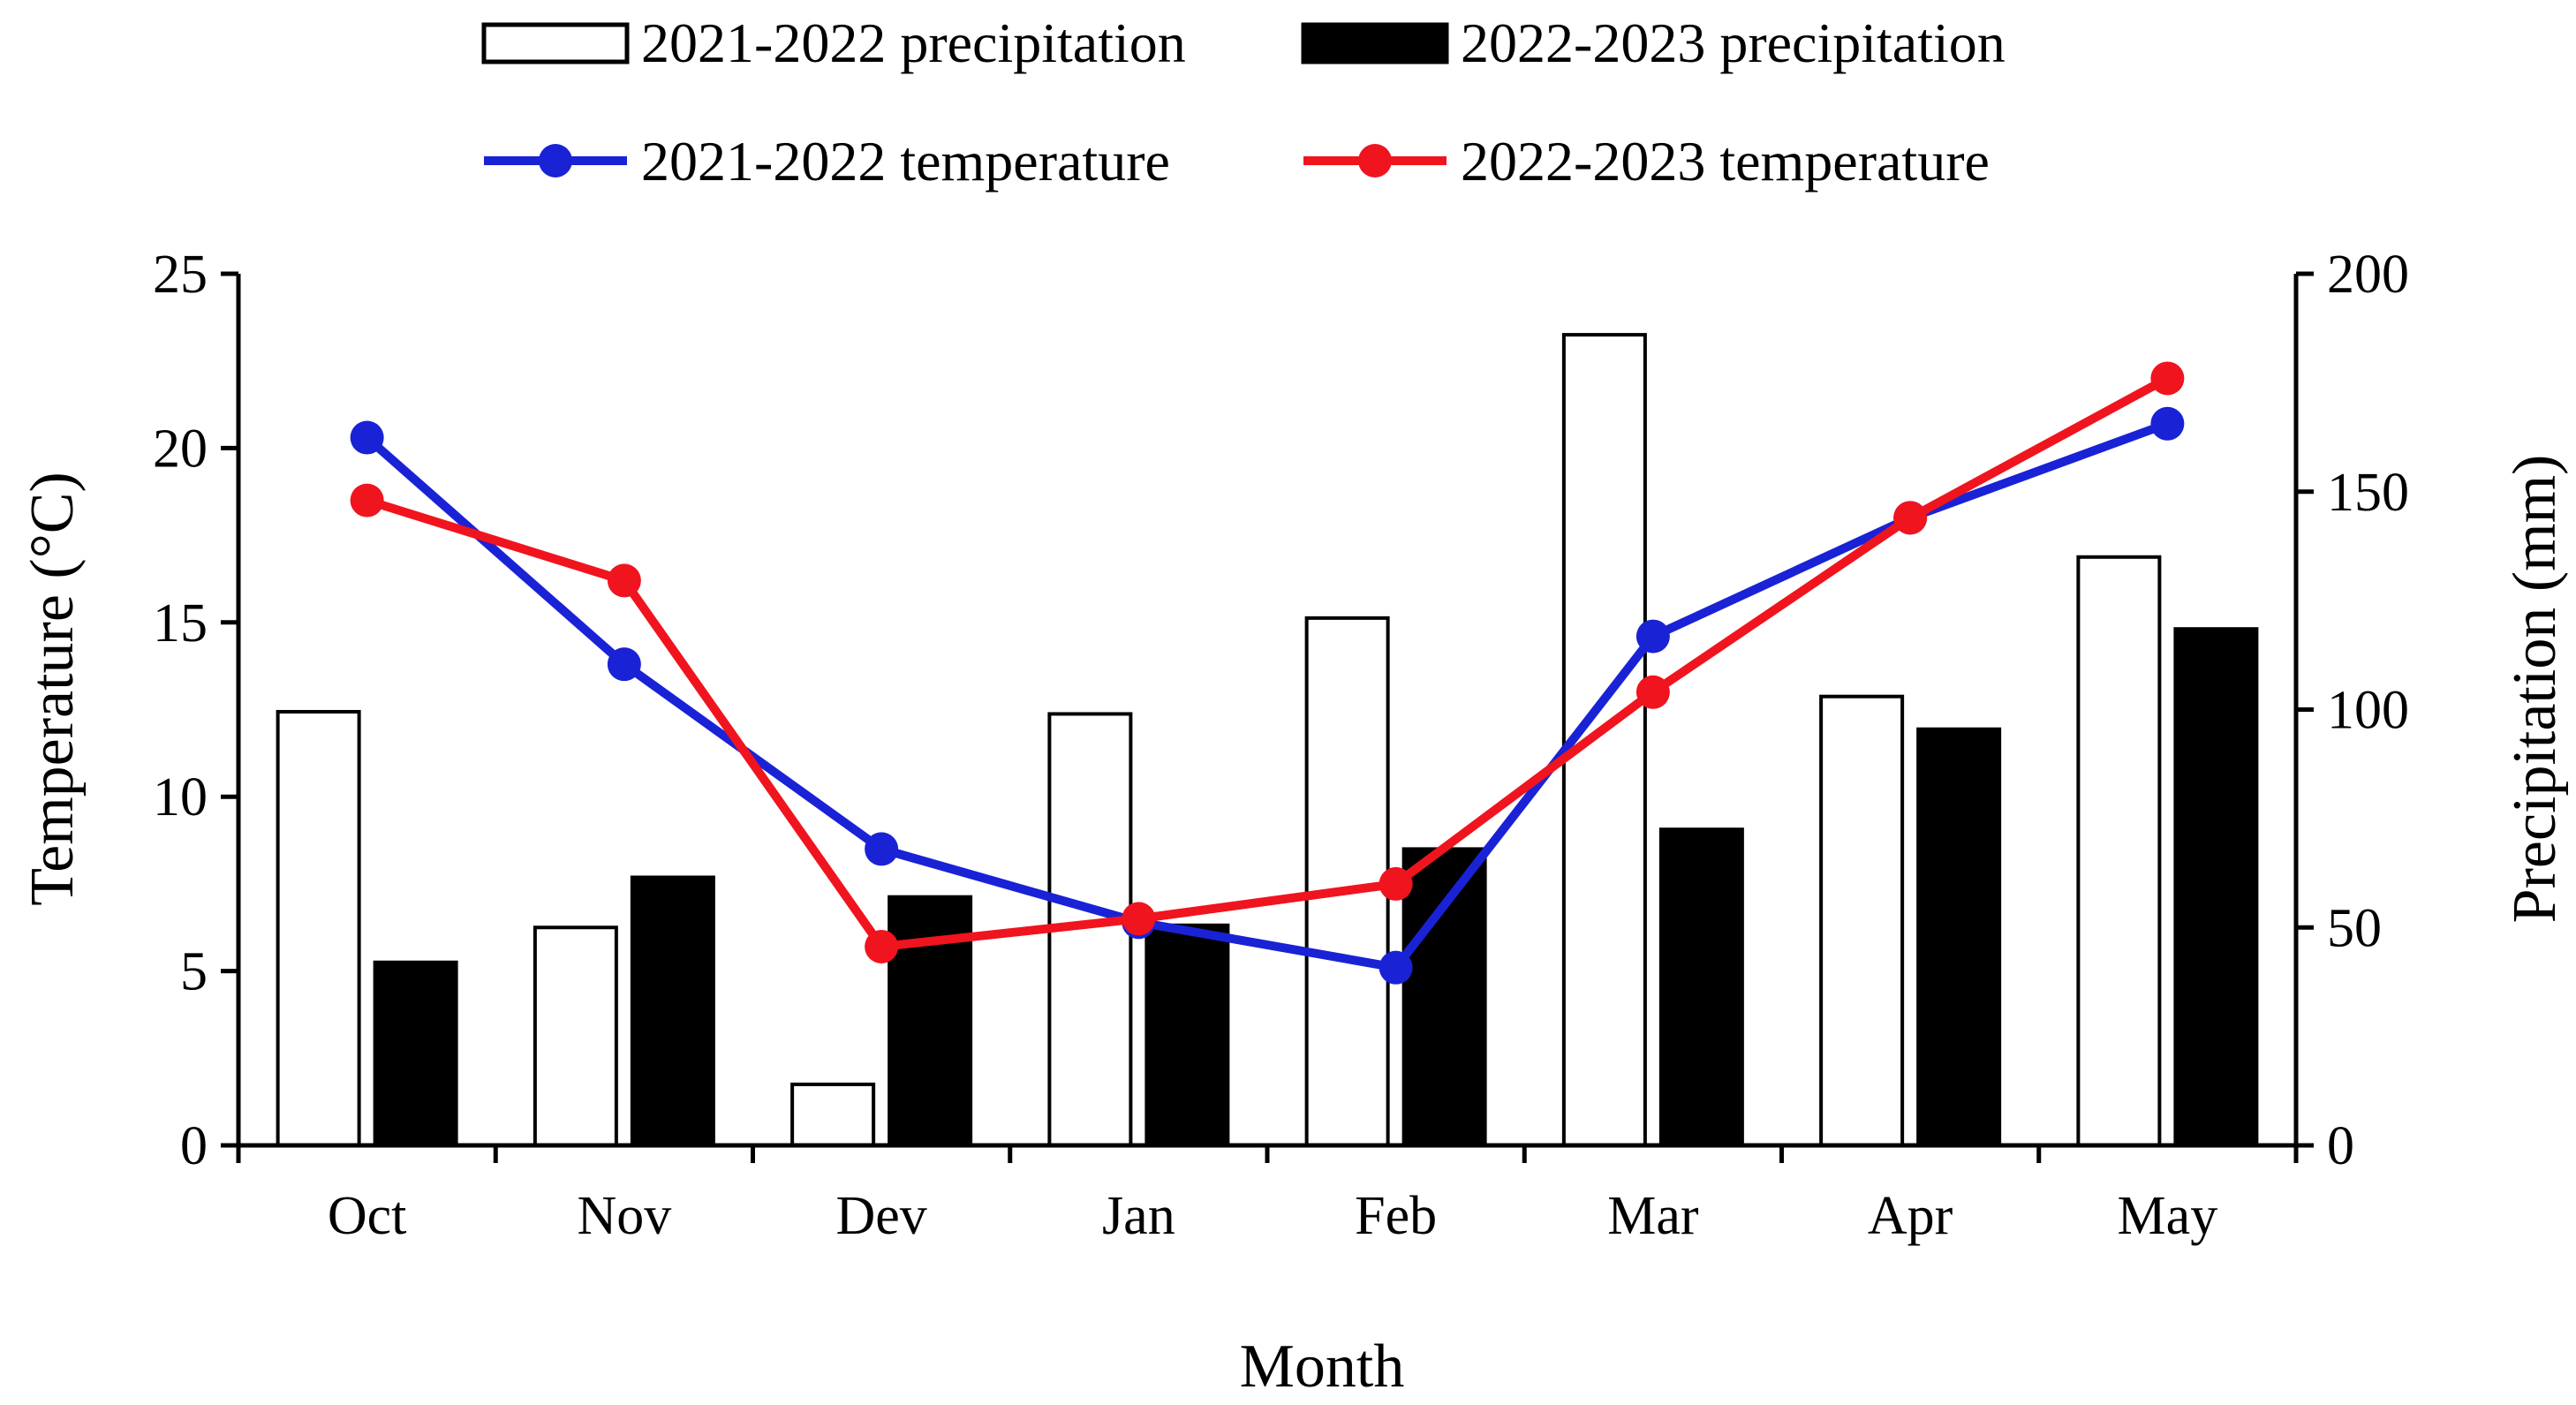 The height and width of the screenshot is (1405, 2576). I want to click on point-2021-2022-temp-dev, so click(882, 849).